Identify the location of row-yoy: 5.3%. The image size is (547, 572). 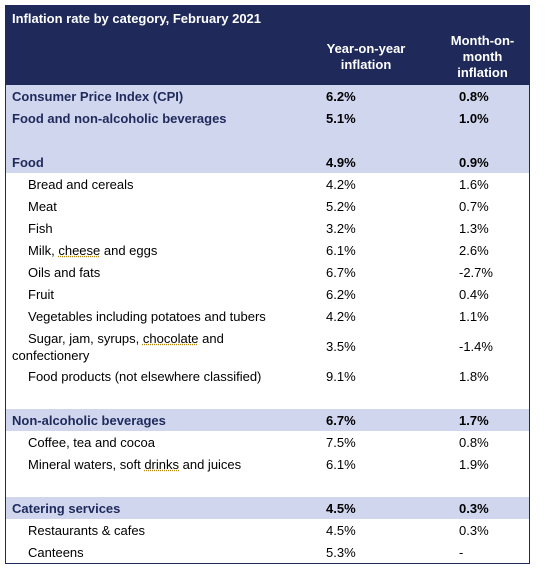
(341, 552).